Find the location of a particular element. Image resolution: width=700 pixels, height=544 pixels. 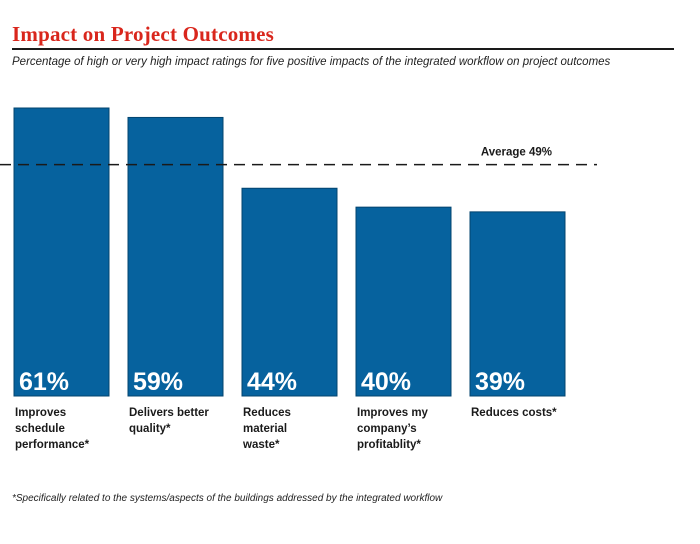

title-rule is located at coordinates (343, 49).